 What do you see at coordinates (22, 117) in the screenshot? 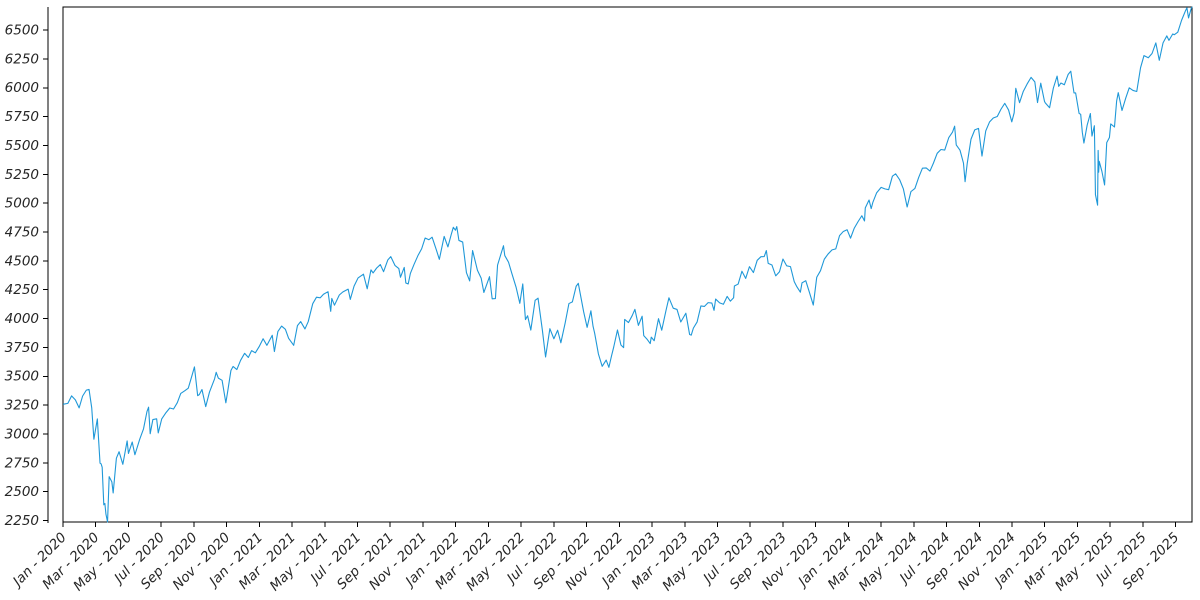
I see `y-tick-label: 5750` at bounding box center [22, 117].